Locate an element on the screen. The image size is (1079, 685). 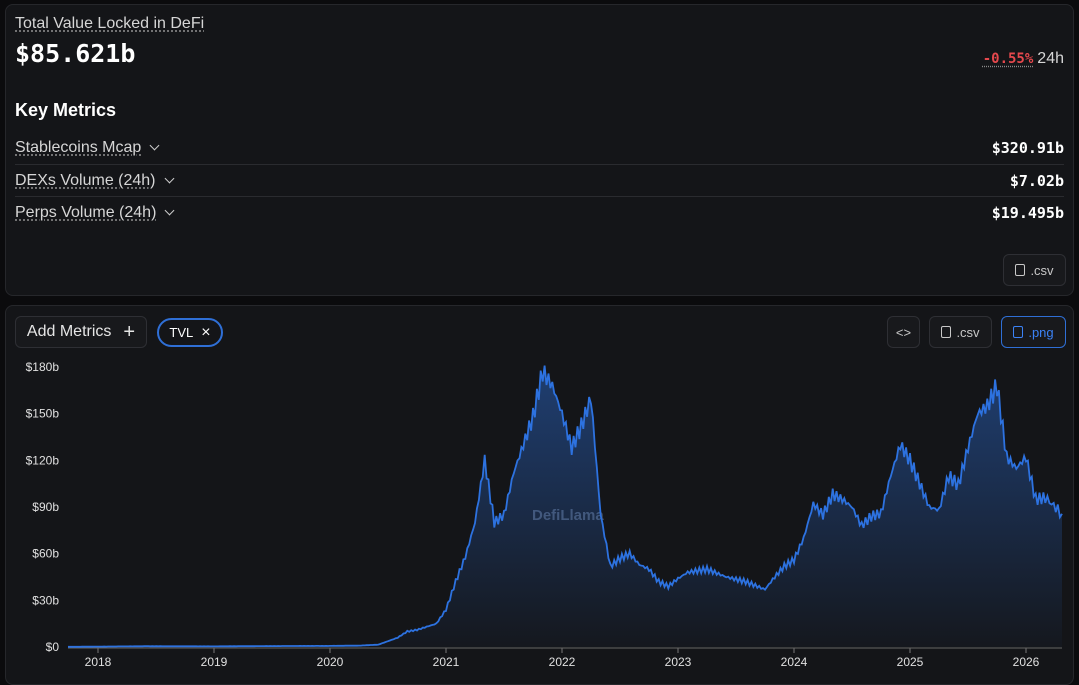
x-tick-label: 2025 is located at coordinates (910, 662).